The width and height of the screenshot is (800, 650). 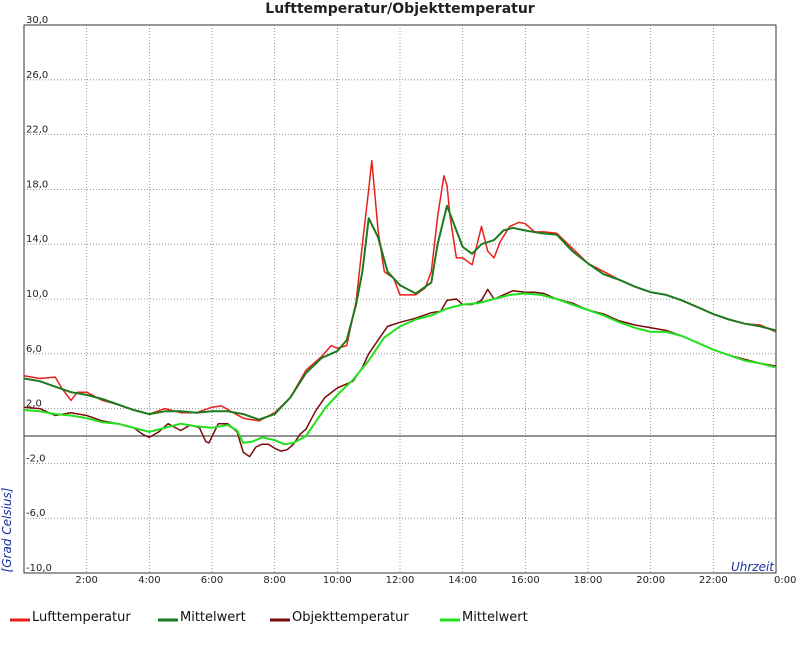 I want to click on y-tick-label: 6,0, so click(x=34, y=349).